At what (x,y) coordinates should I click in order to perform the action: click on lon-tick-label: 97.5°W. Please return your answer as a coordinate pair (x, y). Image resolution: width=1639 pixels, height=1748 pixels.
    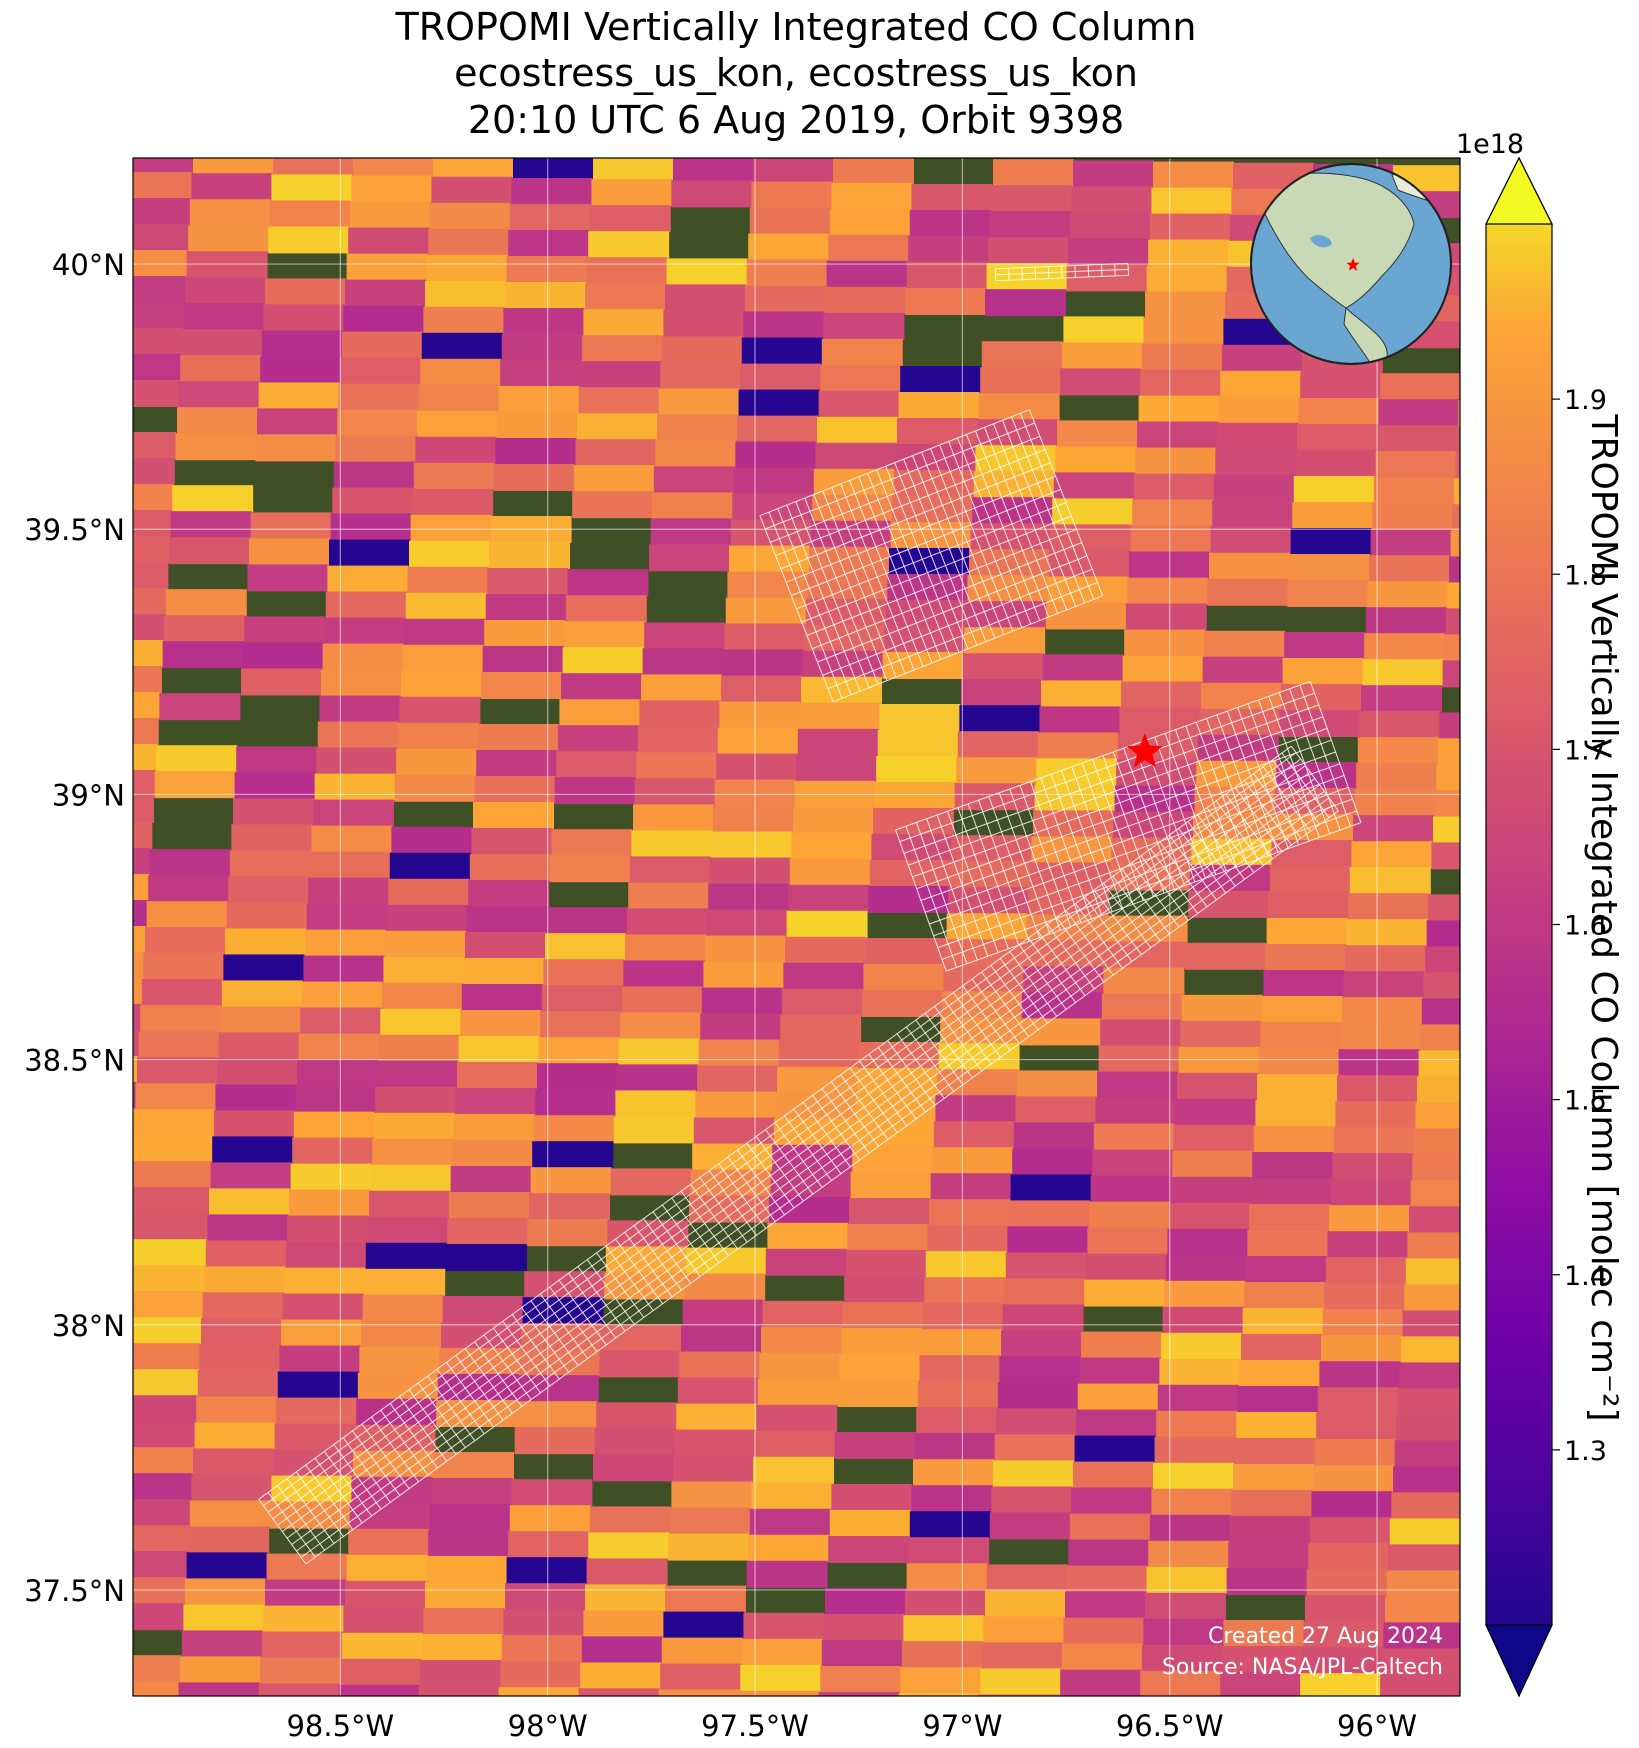
    Looking at the image, I should click on (755, 1726).